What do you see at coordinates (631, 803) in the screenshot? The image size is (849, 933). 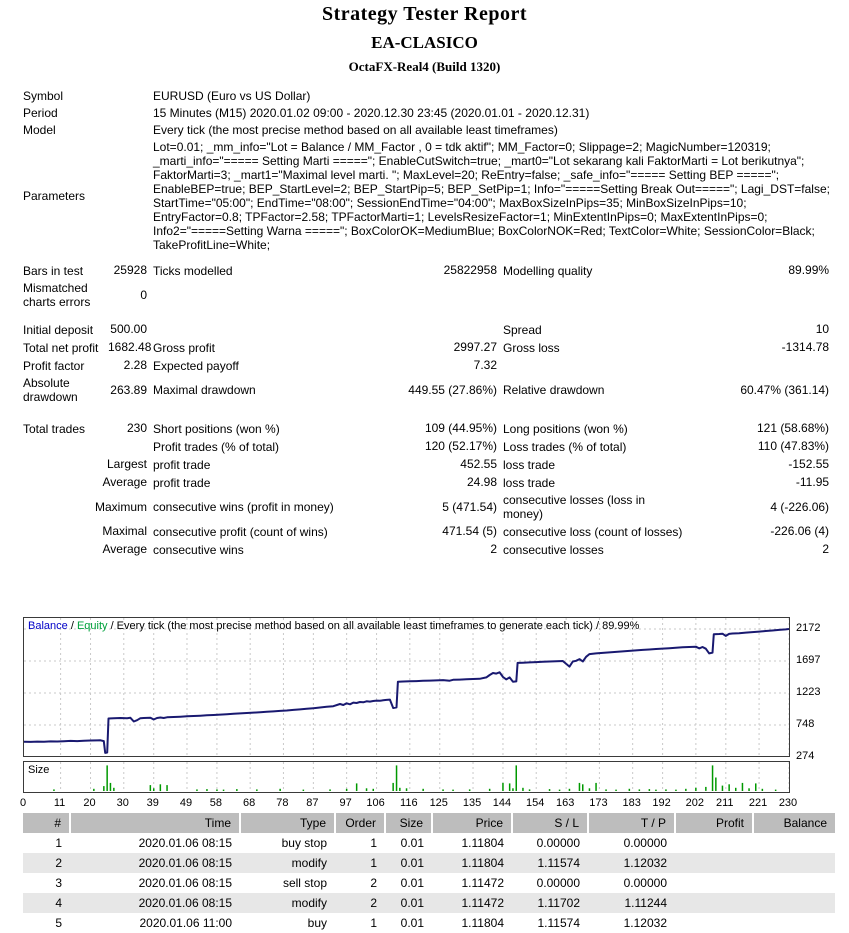 I see `x-tick-label: 183` at bounding box center [631, 803].